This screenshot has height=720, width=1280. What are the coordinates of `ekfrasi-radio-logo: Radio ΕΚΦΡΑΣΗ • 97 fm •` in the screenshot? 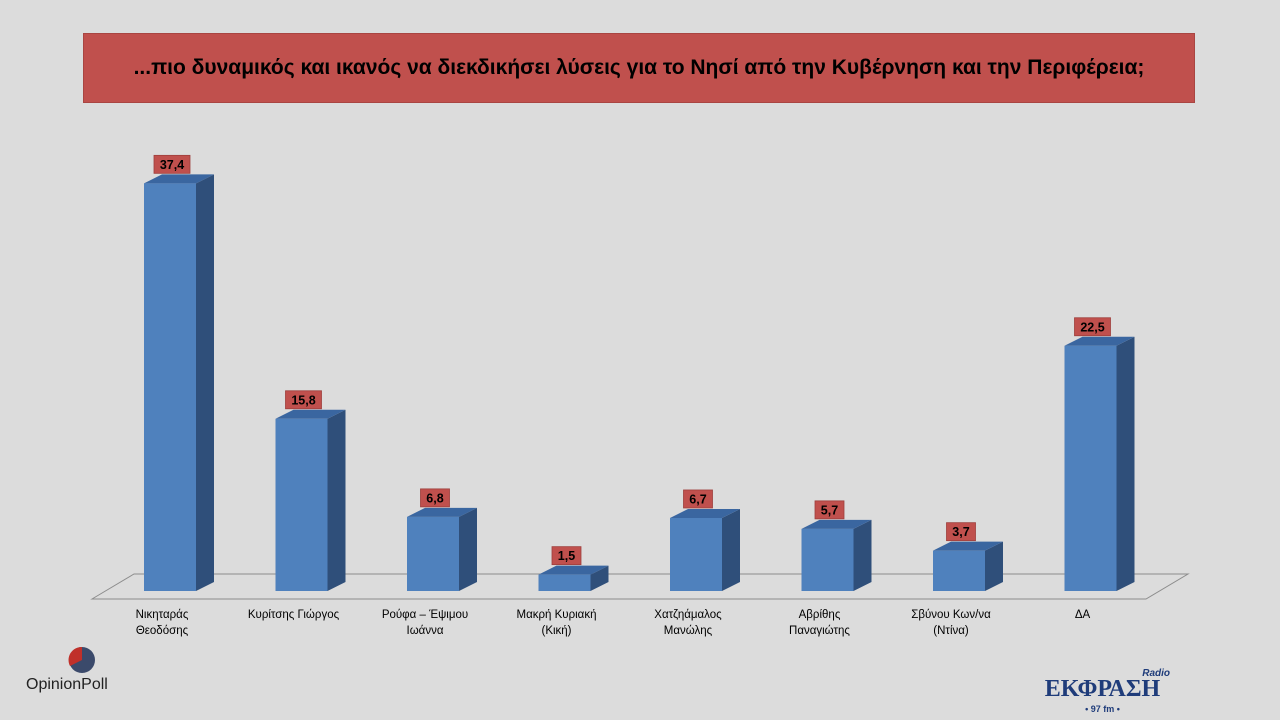 It's located at (1102, 693).